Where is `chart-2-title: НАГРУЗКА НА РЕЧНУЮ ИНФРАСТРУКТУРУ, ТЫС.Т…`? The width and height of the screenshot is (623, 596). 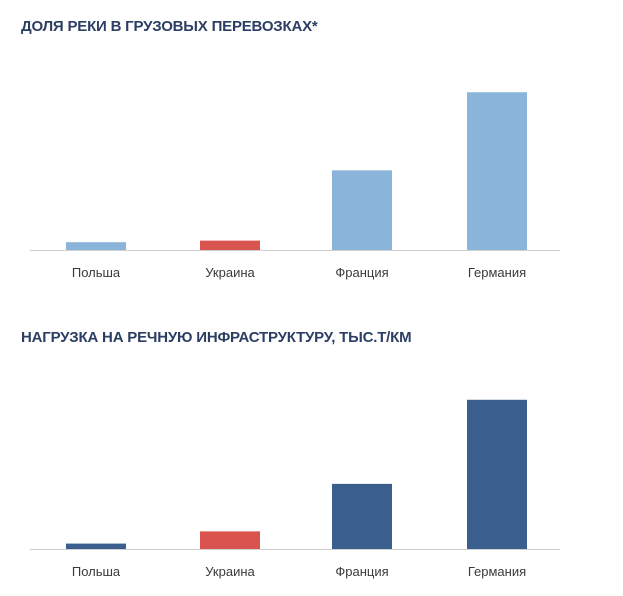 chart-2-title: НАГРУЗКА НА РЕЧНУЮ ИНФРАСТРУКТУРУ, ТЫС.Т… is located at coordinates (216, 337).